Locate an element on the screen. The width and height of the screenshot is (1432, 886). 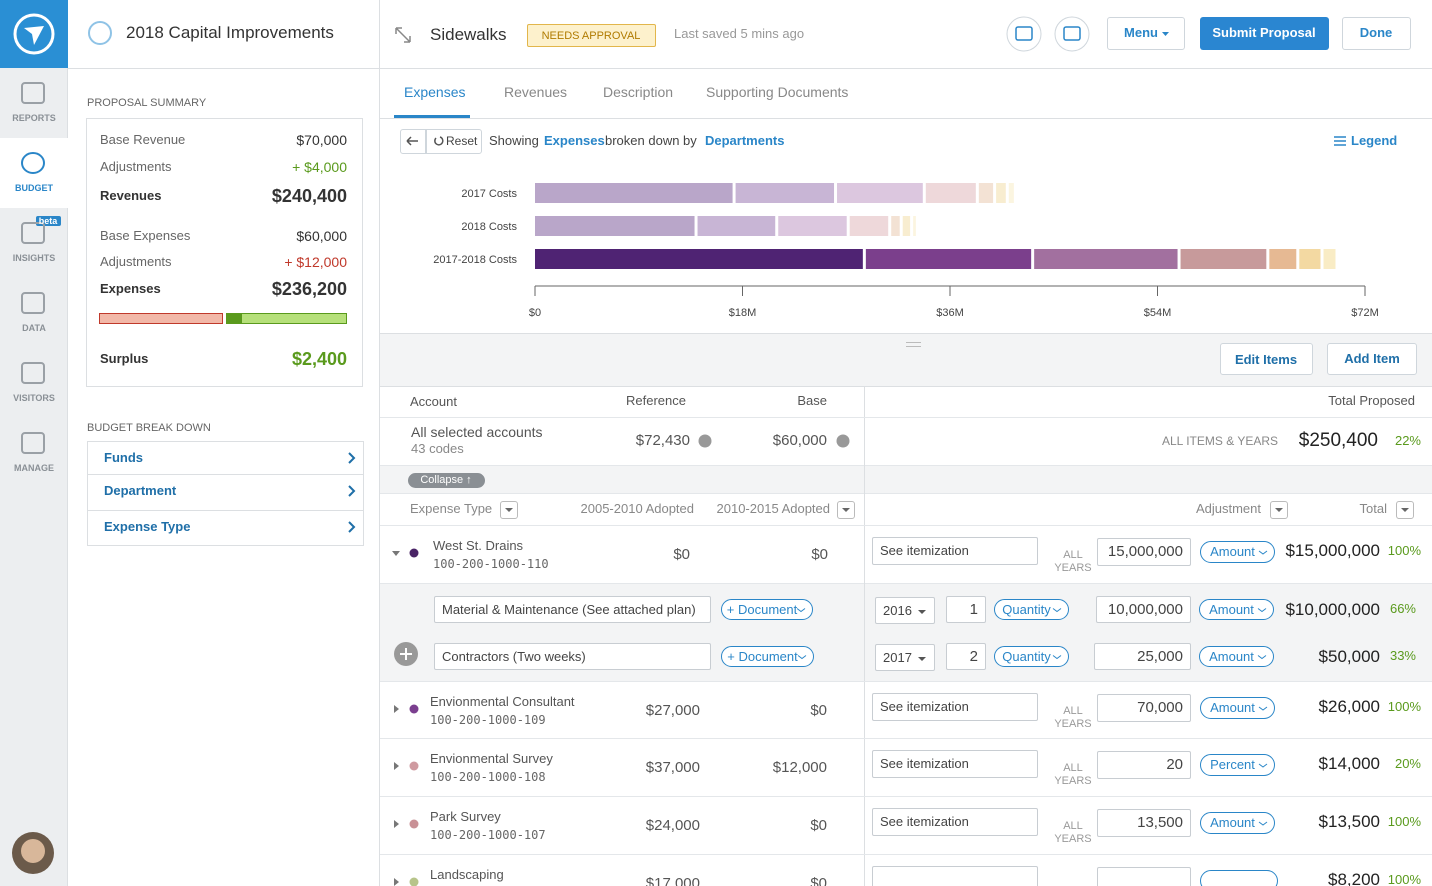
legend: Legend is located at coordinates (1374, 140).